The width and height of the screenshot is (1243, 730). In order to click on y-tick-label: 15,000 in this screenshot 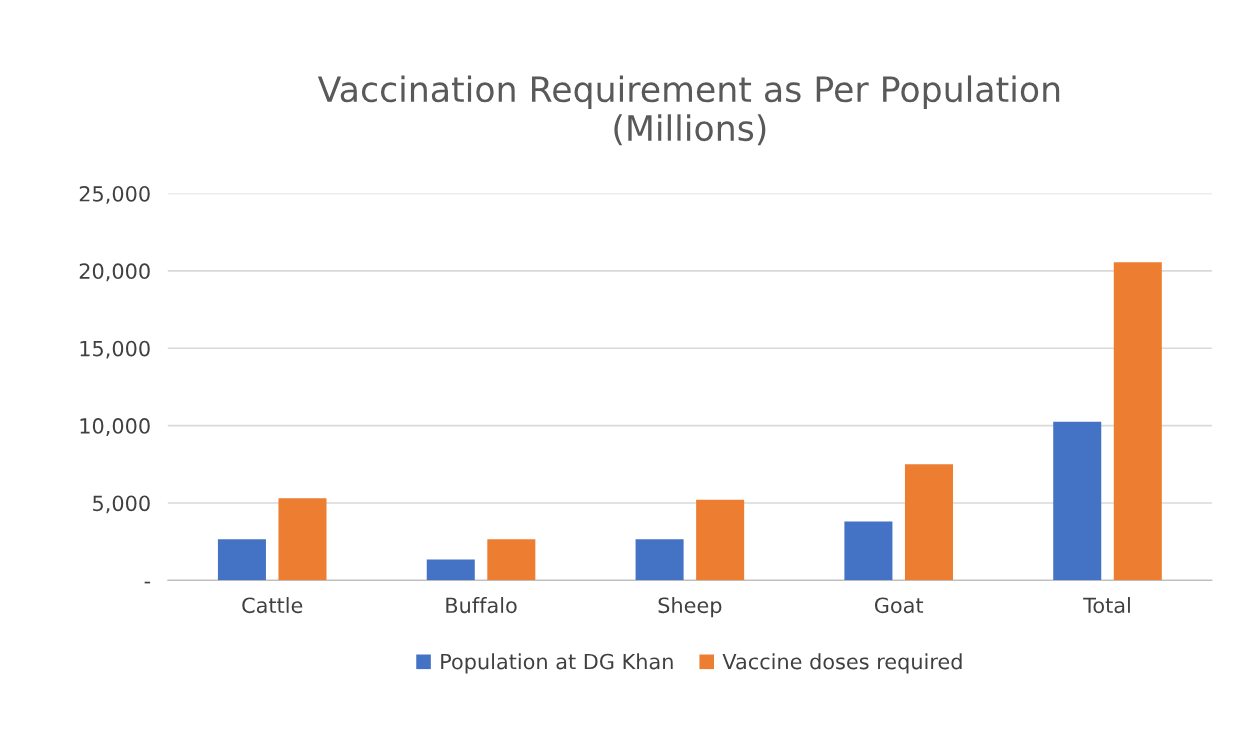, I will do `click(115, 349)`.